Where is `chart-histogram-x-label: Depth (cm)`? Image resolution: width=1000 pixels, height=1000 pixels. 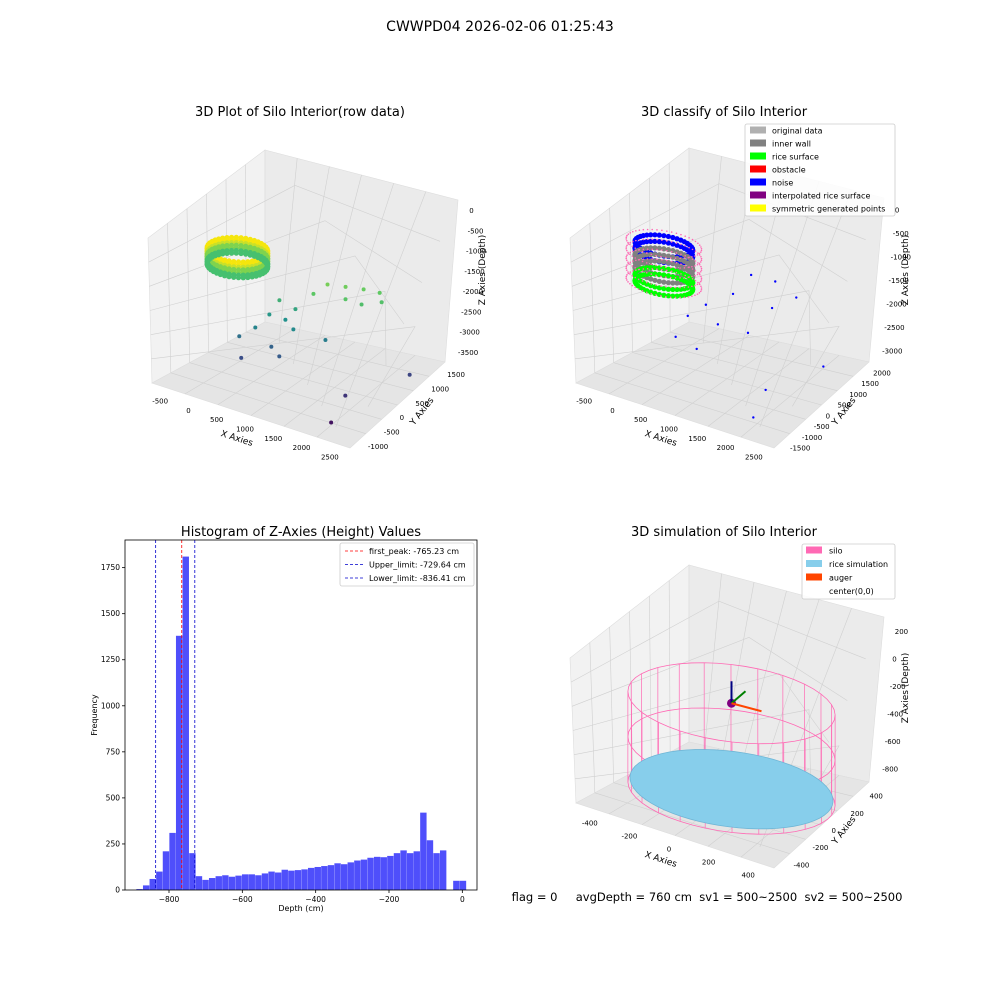
chart-histogram-x-label: Depth (cm) is located at coordinates (300, 908).